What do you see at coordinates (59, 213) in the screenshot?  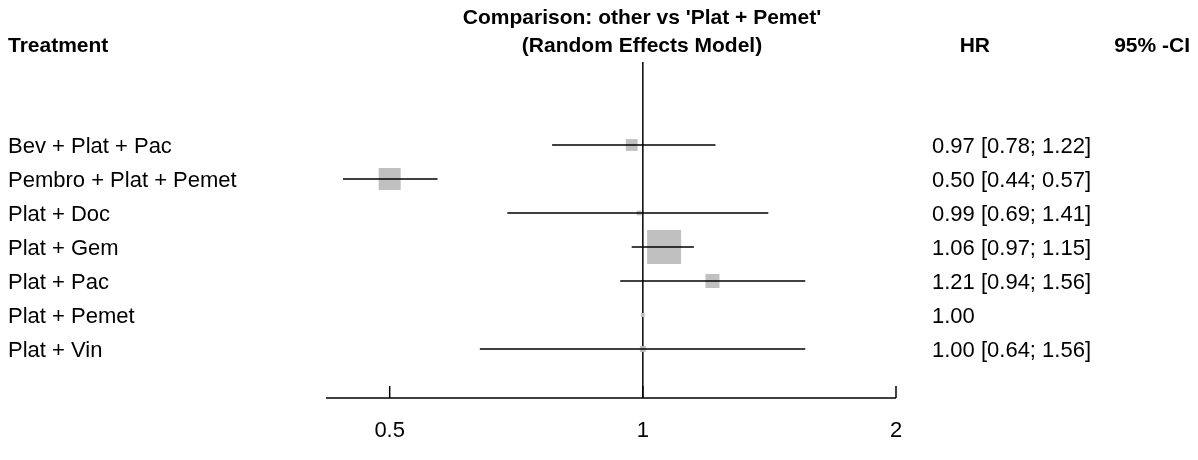 I see `y-tick-label: Plat + Doc` at bounding box center [59, 213].